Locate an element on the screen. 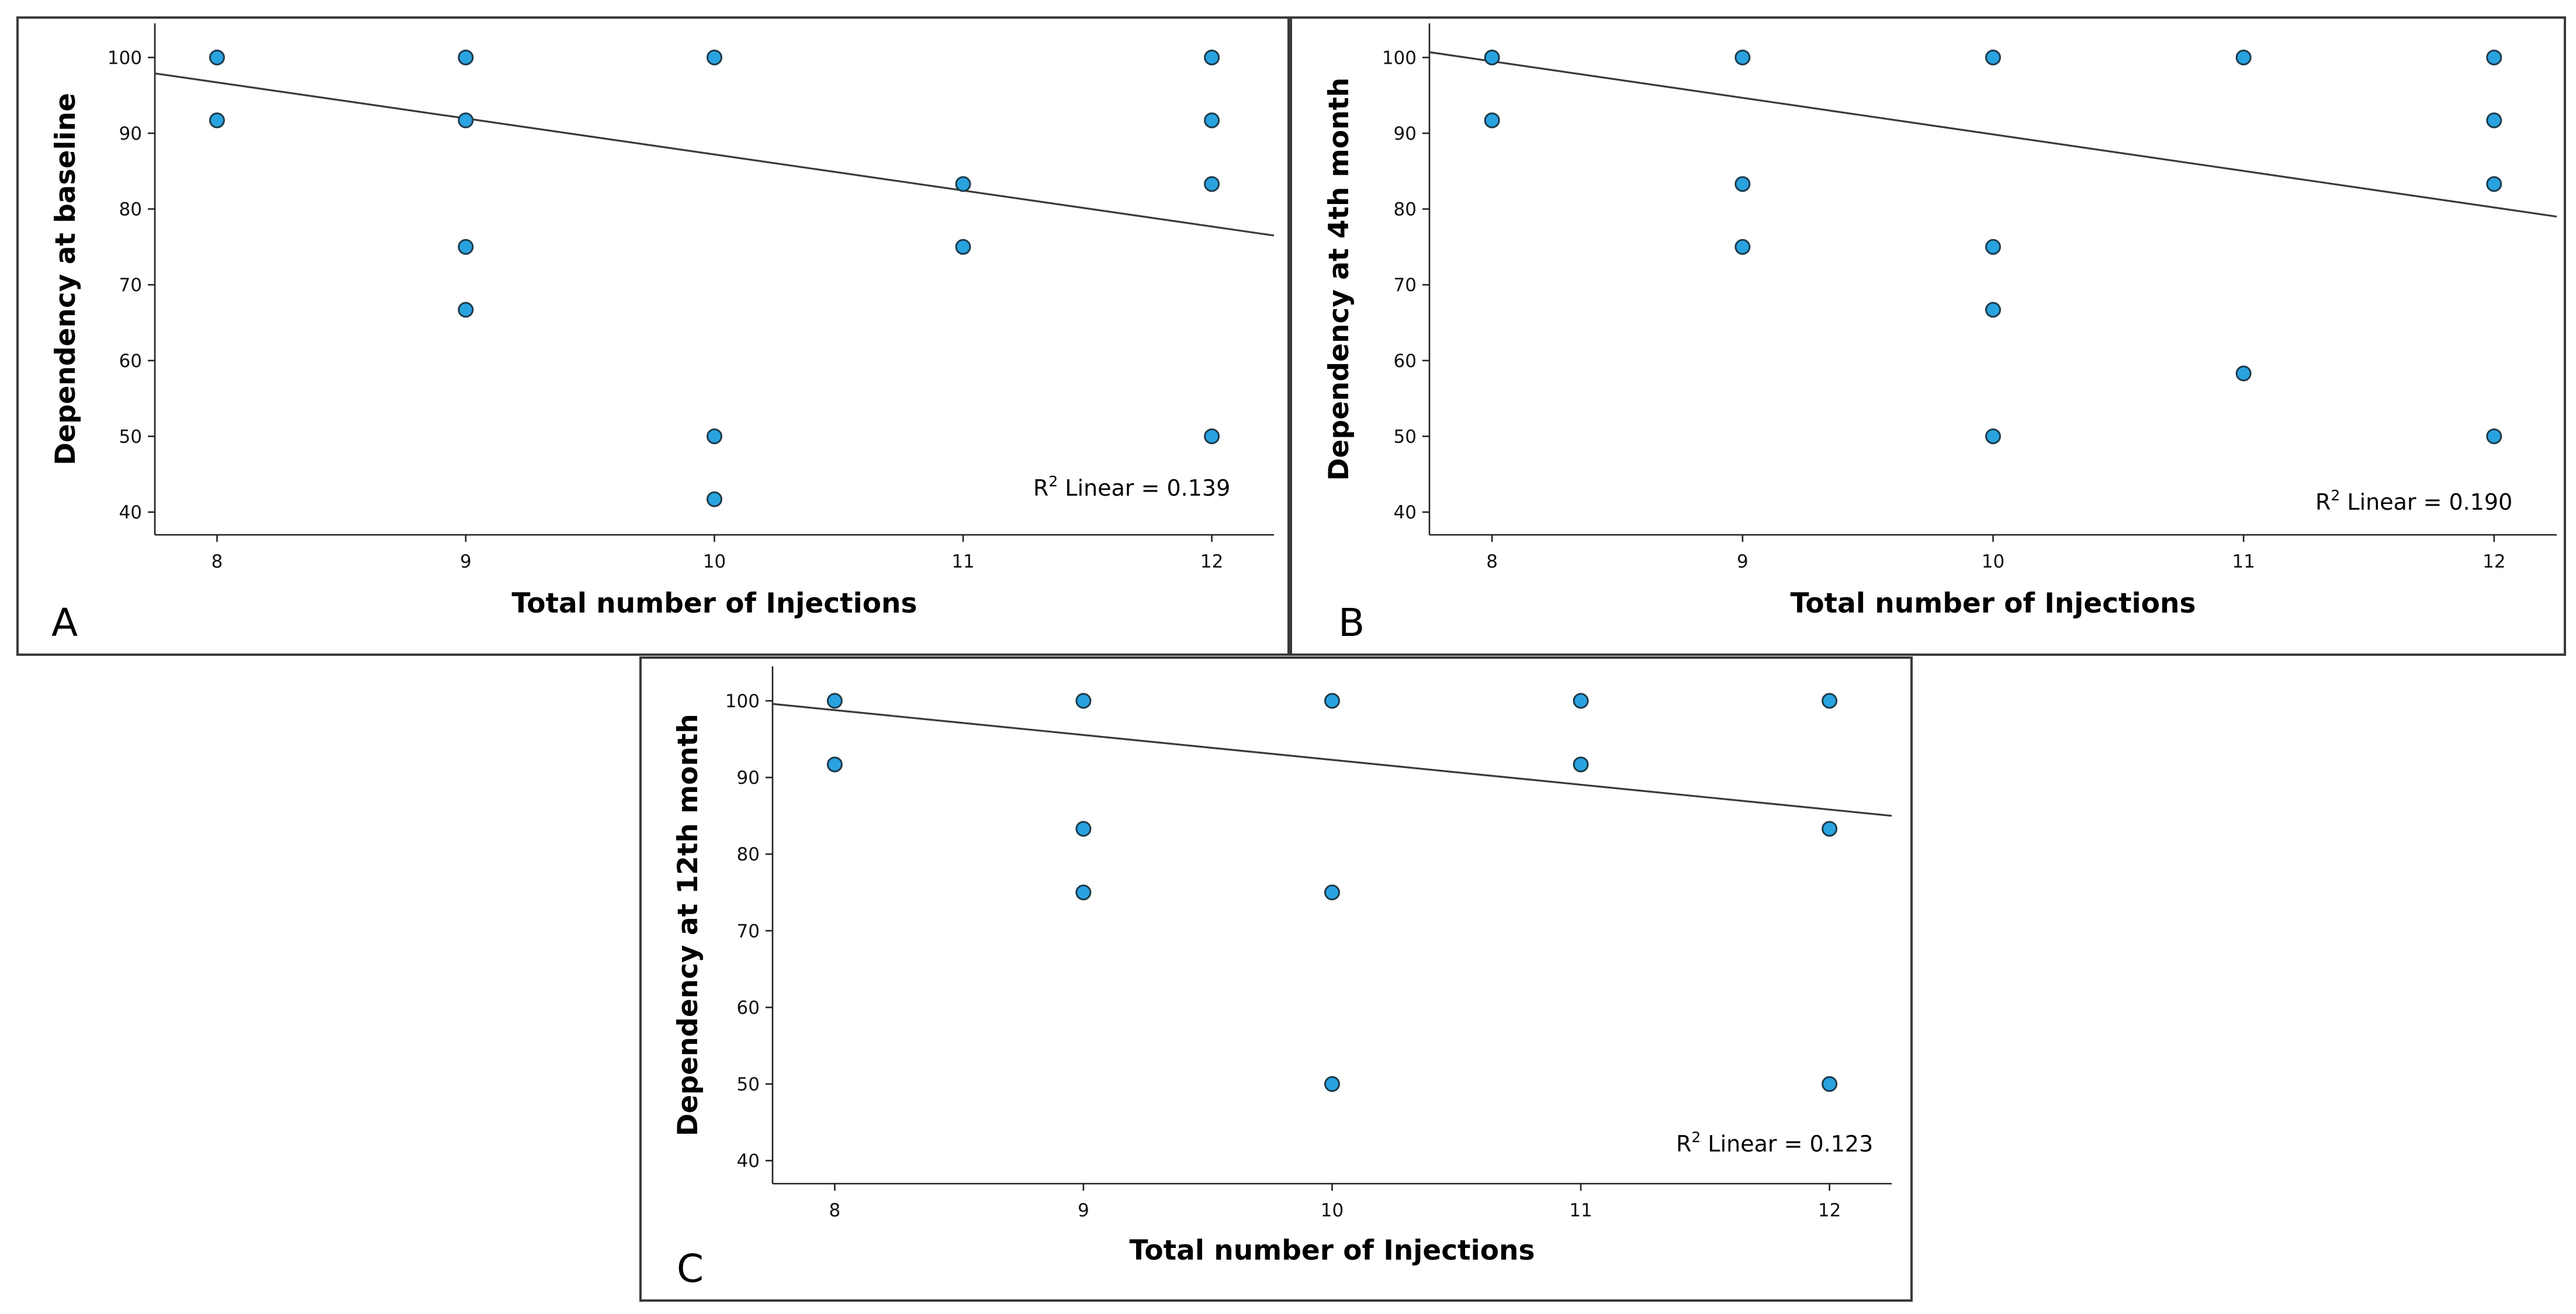 The height and width of the screenshot is (1314, 2576). r2-label: R2 Linear = 0.123 is located at coordinates (1774, 1143).